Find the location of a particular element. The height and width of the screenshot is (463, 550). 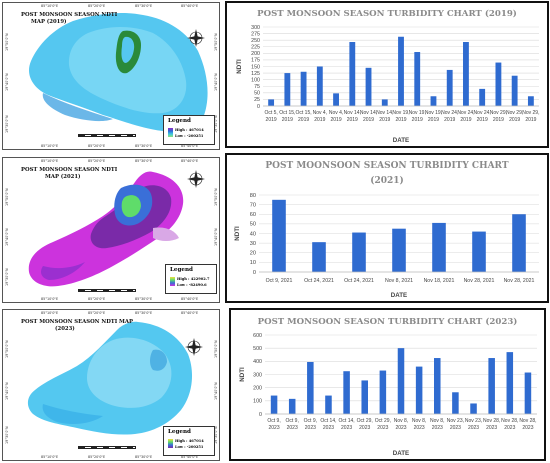

north-arrow-icon is located at coordinates (194, 347).